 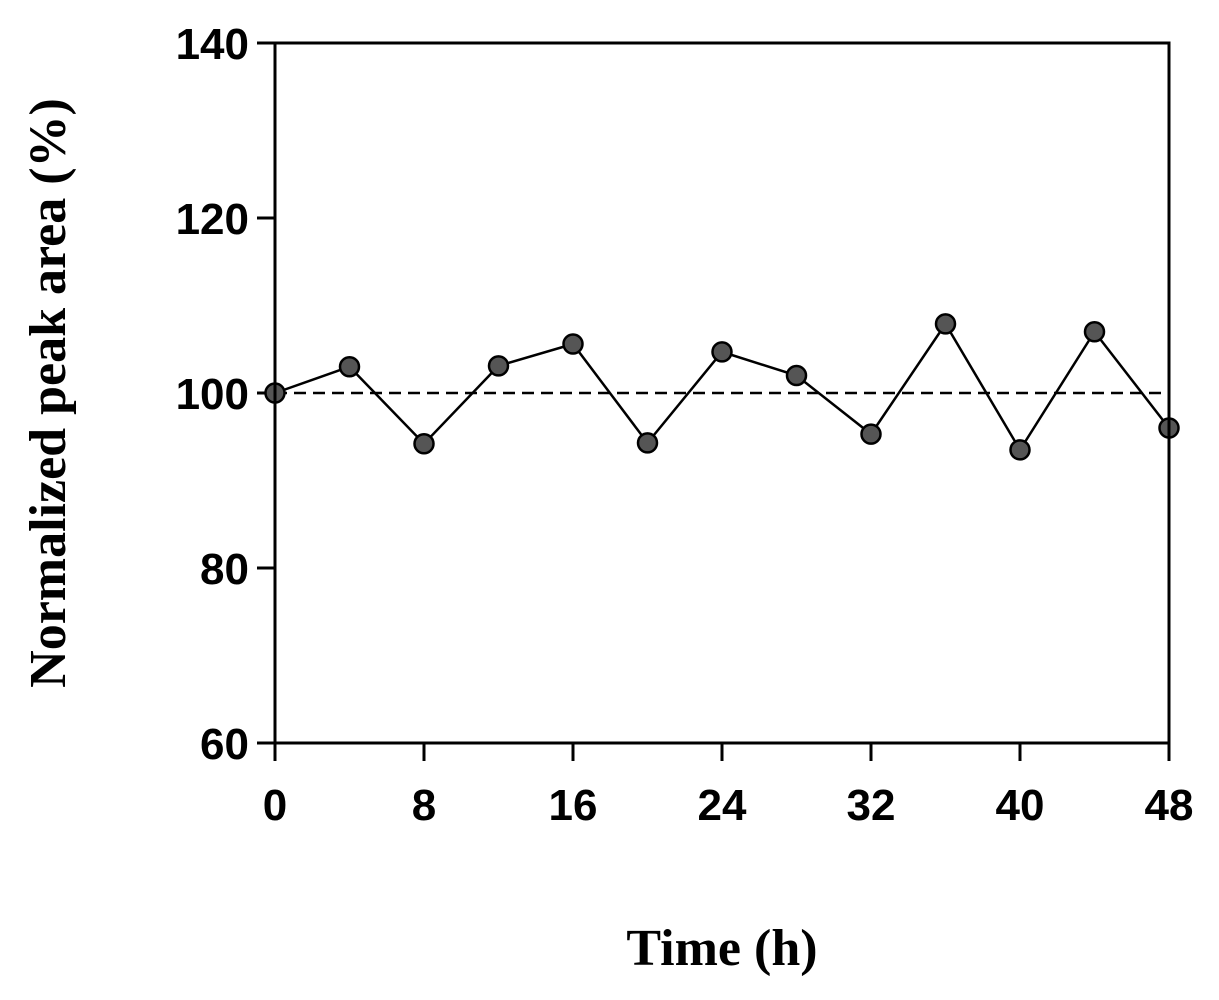 What do you see at coordinates (722, 805) in the screenshot?
I see `x-tick-label: 24` at bounding box center [722, 805].